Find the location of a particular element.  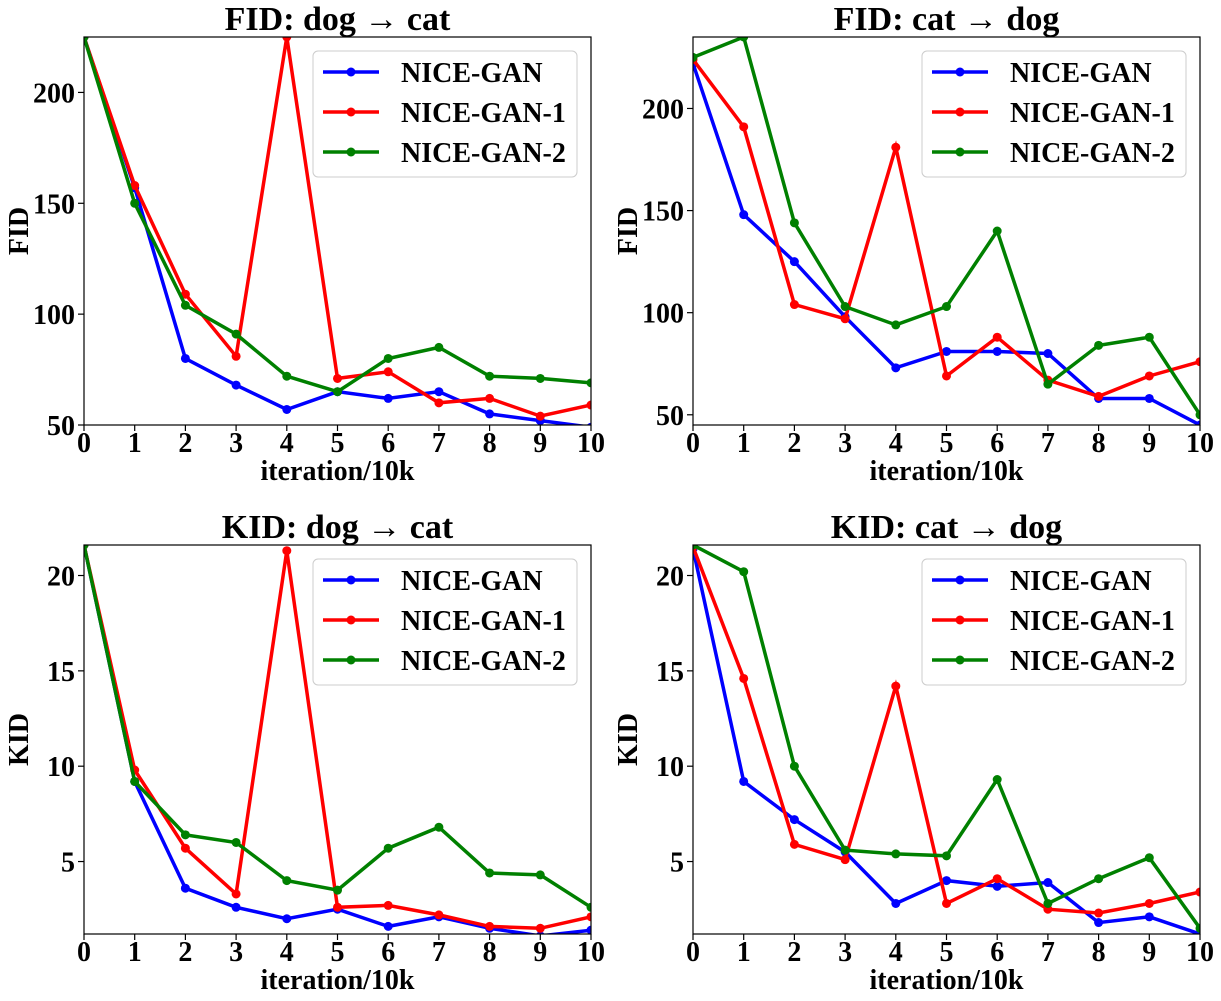

y-tick-label: 10 is located at coordinates (670, 767).